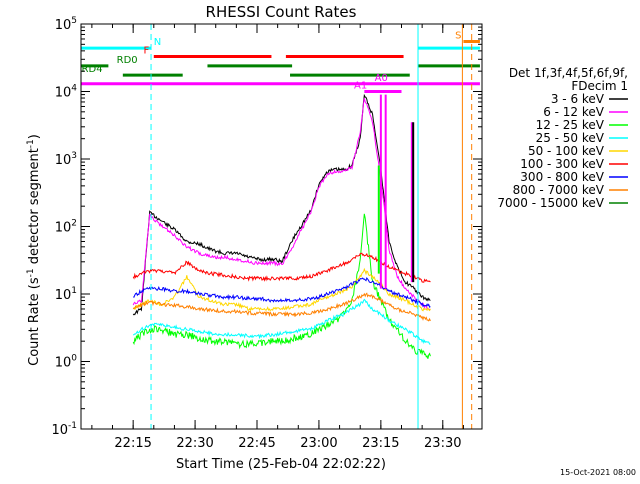 This screenshot has height=484, width=640. I want to click on x-tick-label: 23:30, so click(442, 443).